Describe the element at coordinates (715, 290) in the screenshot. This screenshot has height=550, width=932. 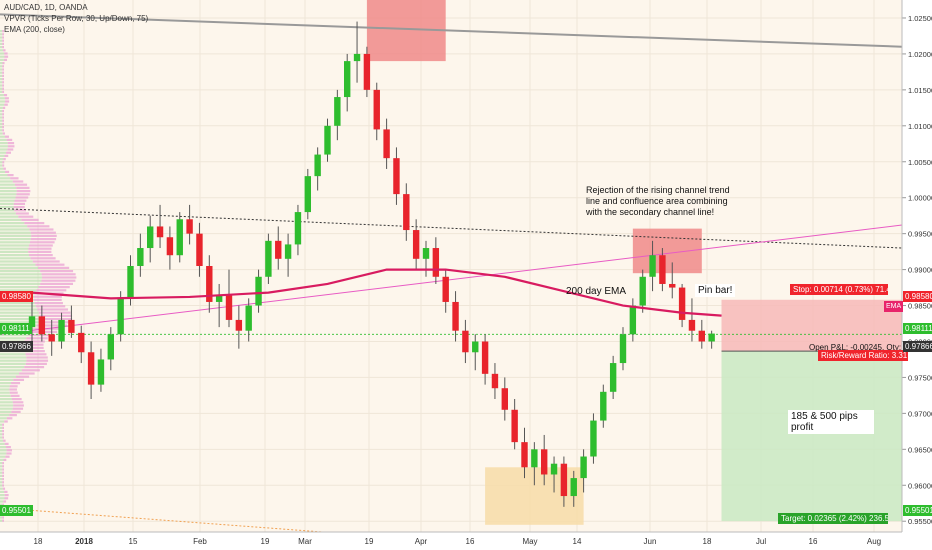
I see `pin-bar-annotation: Pin bar!` at that location.